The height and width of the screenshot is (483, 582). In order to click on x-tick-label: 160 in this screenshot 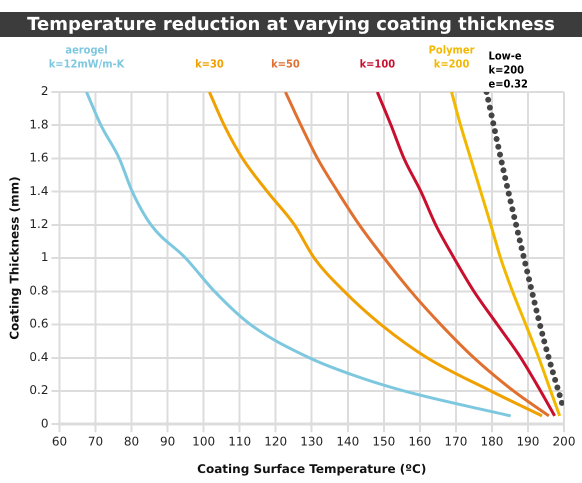, I will do `click(420, 441)`.